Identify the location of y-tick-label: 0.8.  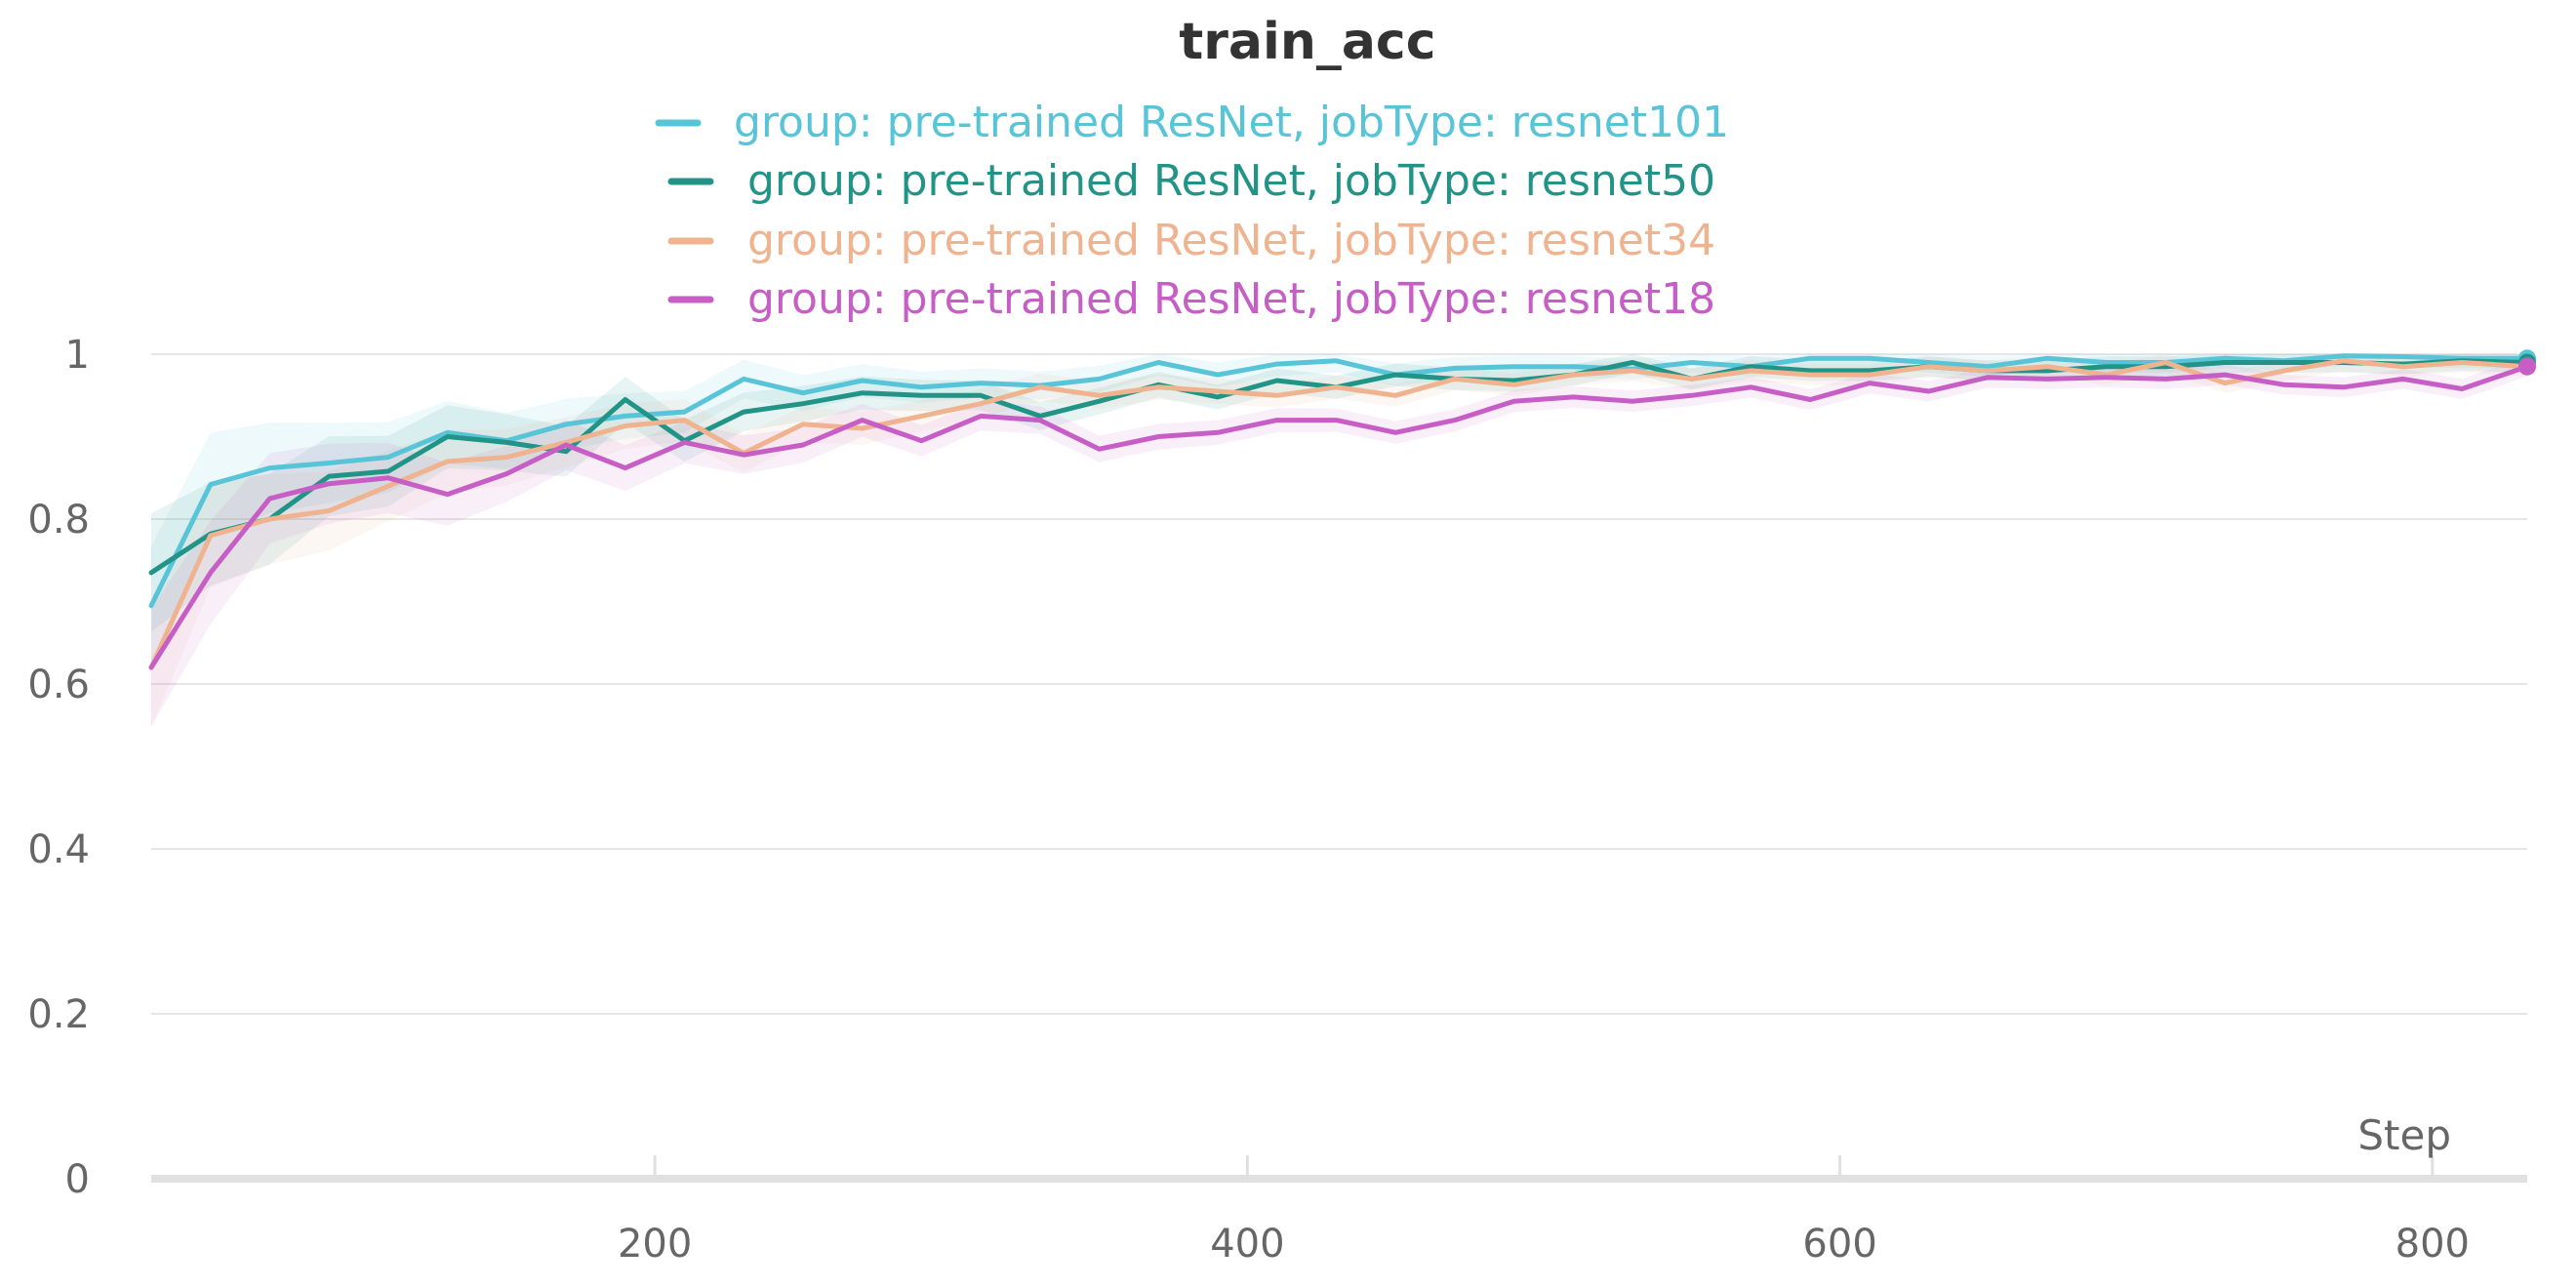
(58, 520).